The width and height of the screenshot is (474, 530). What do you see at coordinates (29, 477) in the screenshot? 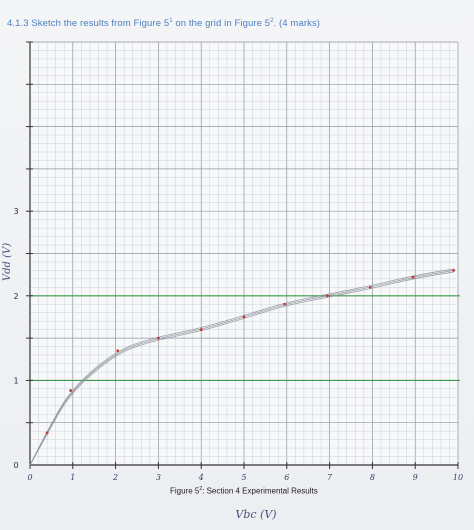
I see `x-tick-label: 0` at bounding box center [29, 477].